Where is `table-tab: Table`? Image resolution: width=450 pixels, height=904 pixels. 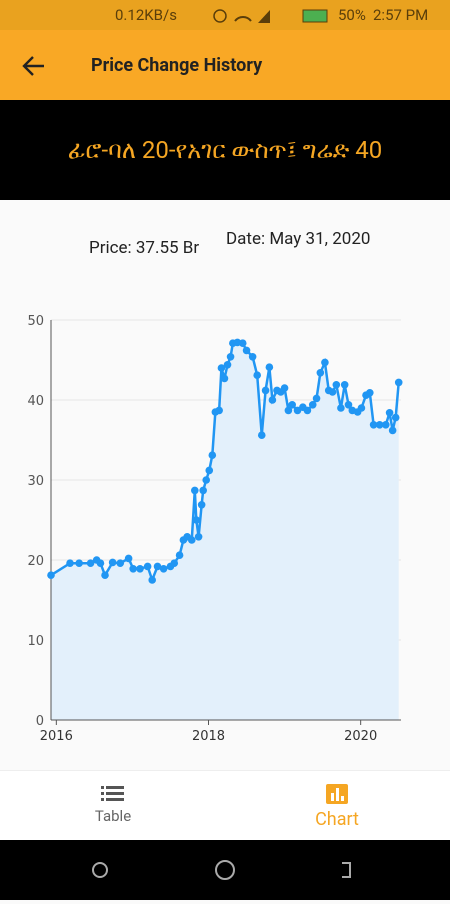 table-tab: Table is located at coordinates (113, 804).